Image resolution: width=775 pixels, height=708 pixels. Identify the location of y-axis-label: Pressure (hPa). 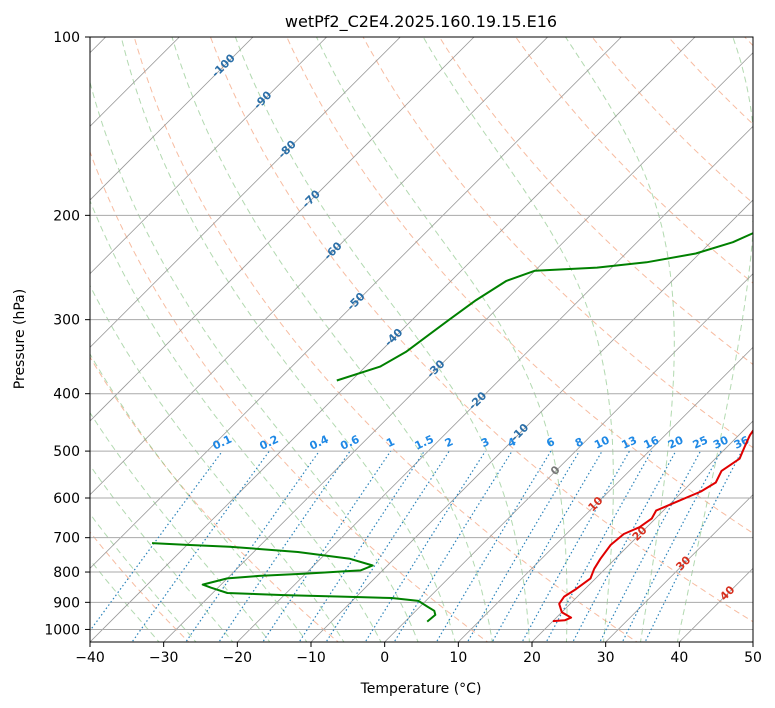
(20, 339).